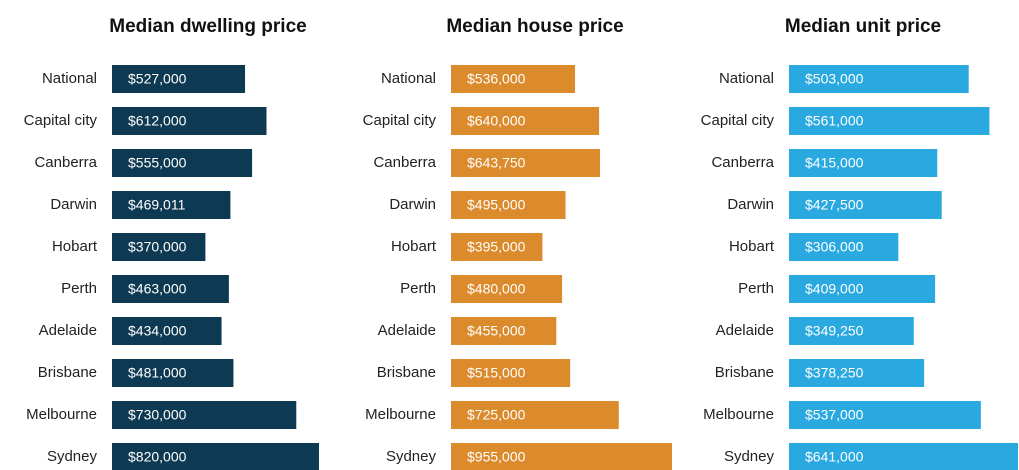  I want to click on value-label: $725,000, so click(496, 415).